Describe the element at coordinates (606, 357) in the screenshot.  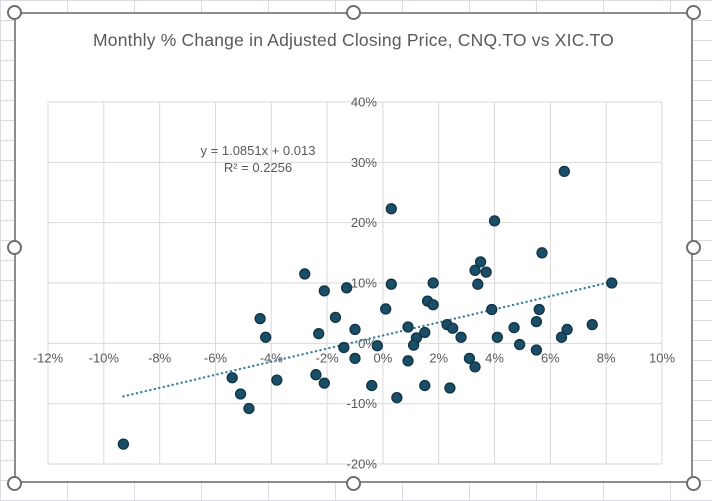
I see `x-axis-tick-label: 8%` at that location.